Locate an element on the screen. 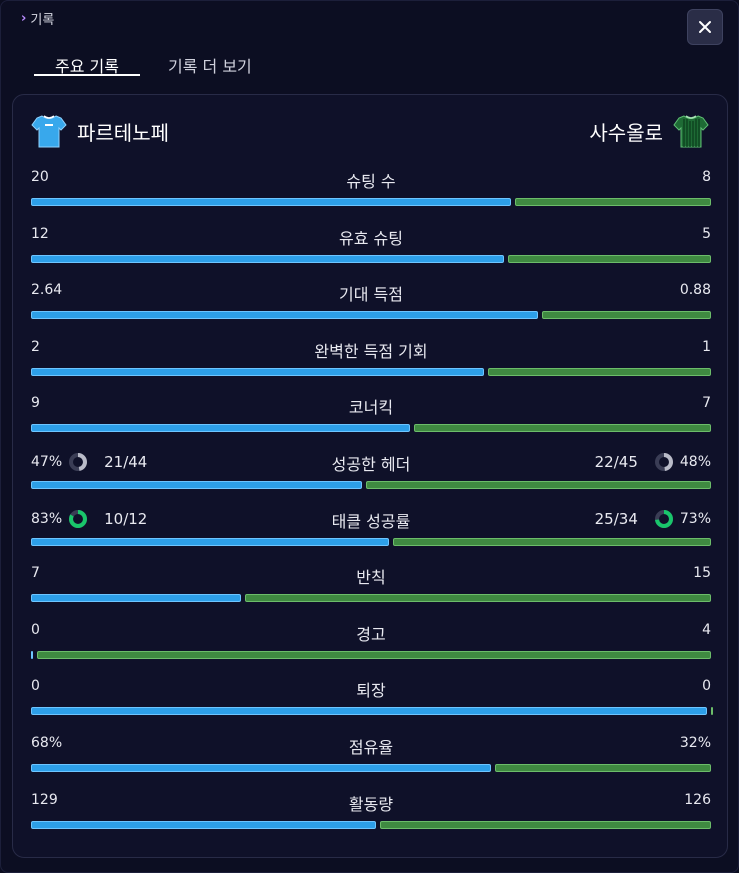 The width and height of the screenshot is (739, 873). stat-row: 기대 득점 2.64 0.88 is located at coordinates (371, 306).